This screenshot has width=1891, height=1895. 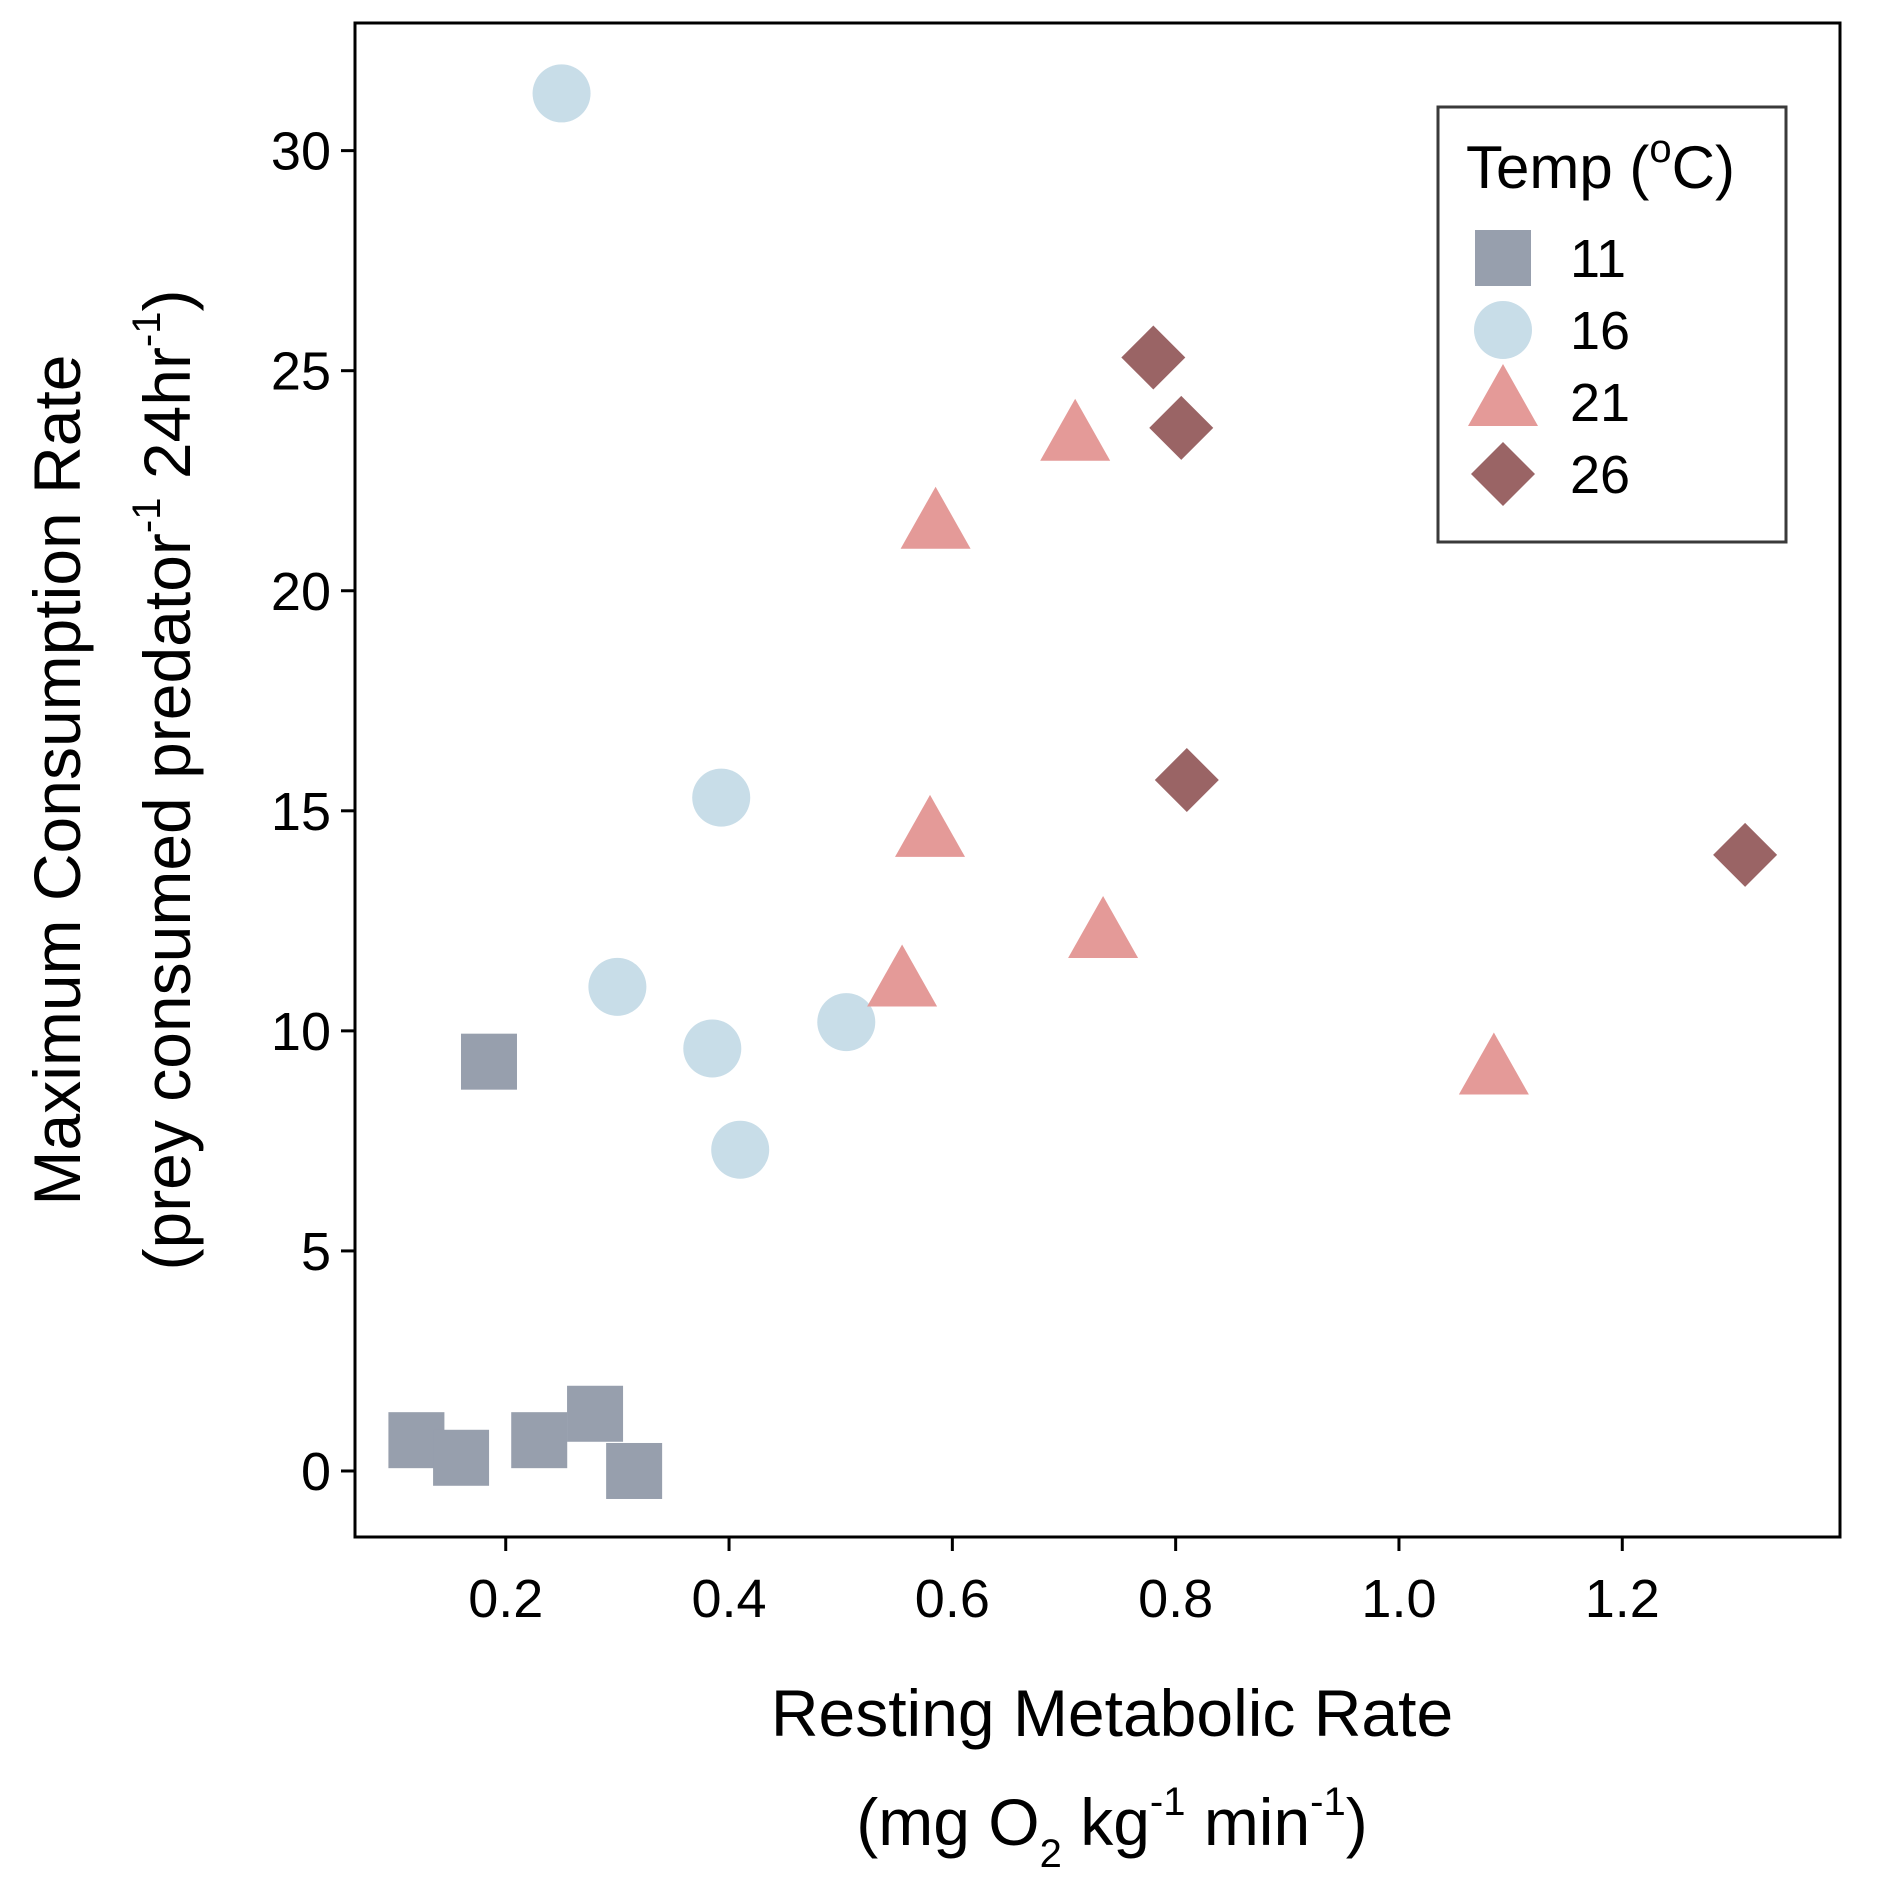 I want to click on legend-title: Temp (oC), so click(x=1600, y=164).